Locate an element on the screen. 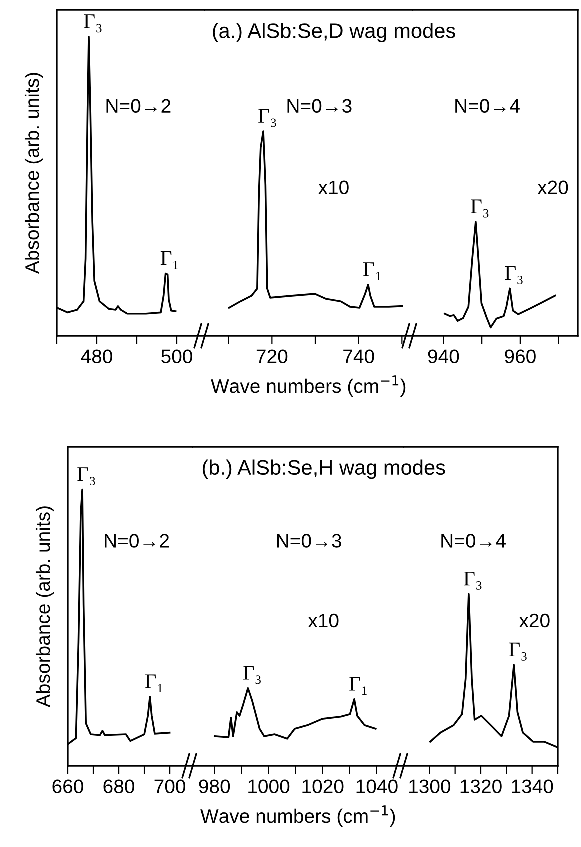 The image size is (581, 847). x-tick-label: 960 is located at coordinates (520, 357).